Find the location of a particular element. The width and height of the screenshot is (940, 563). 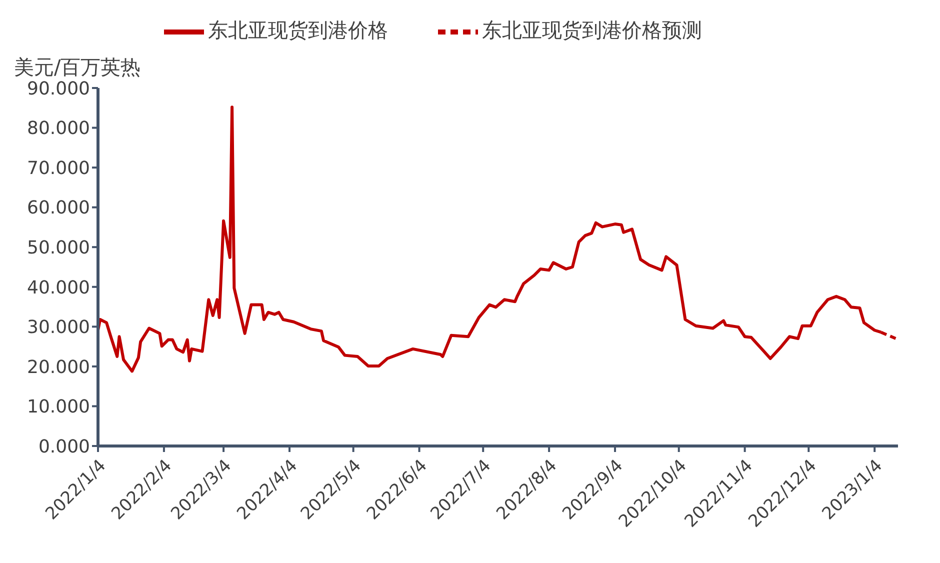

legend-label: 东北亚现货到港价格 is located at coordinates (298, 30).